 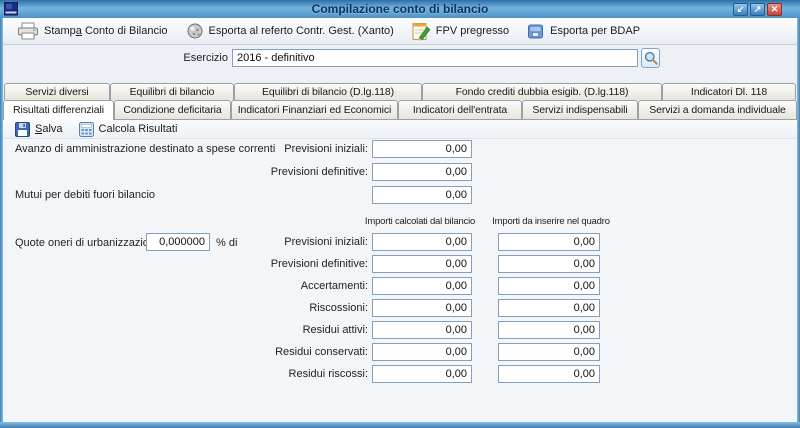 What do you see at coordinates (729, 91) in the screenshot?
I see `tab-indicatori-dl-118: Indicatori Dl. 118` at bounding box center [729, 91].